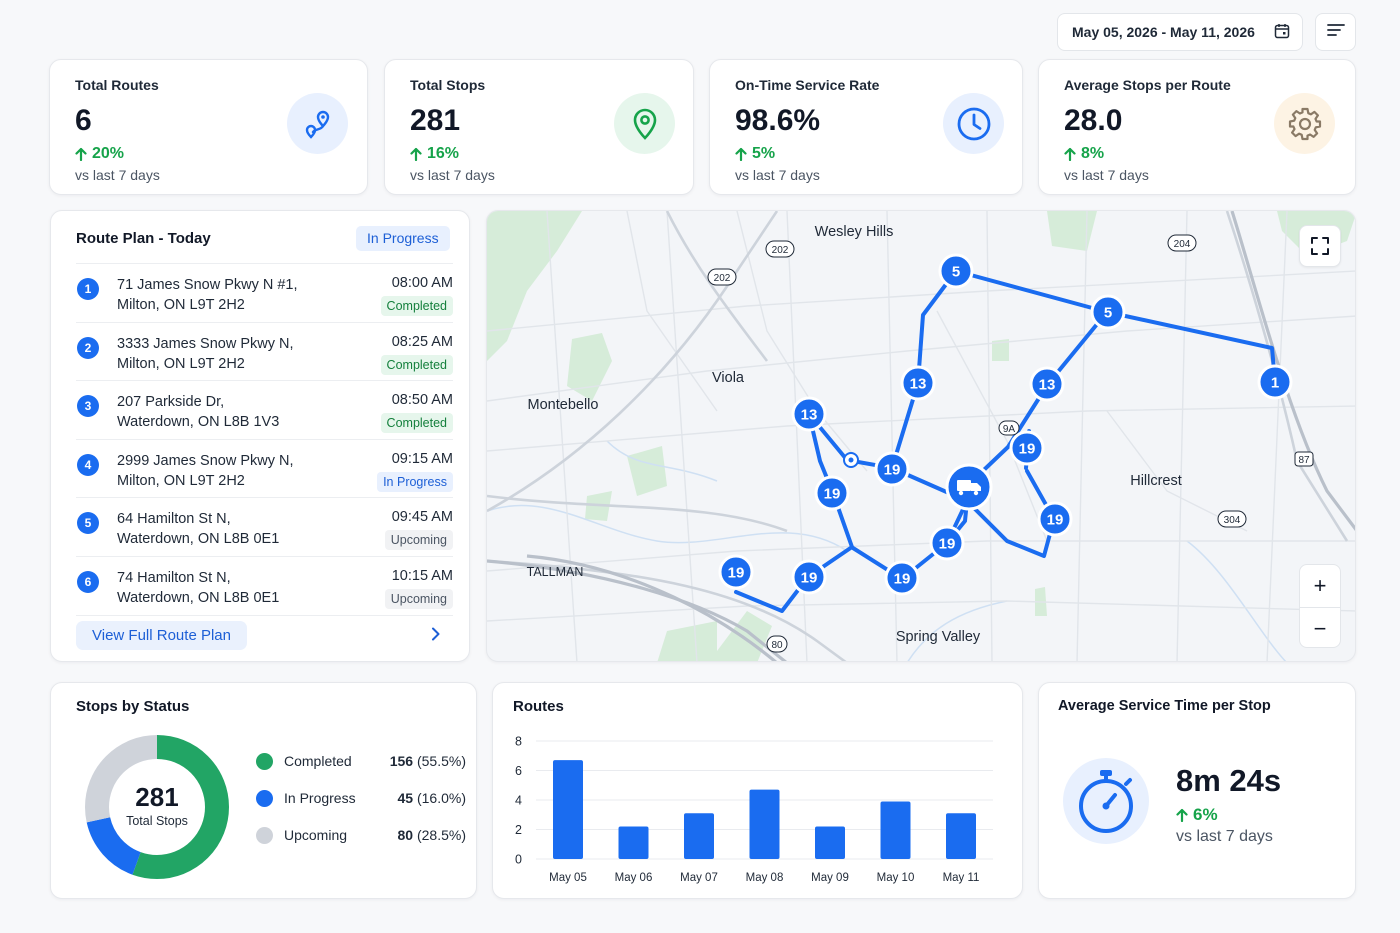 The width and height of the screenshot is (1400, 933). Describe the element at coordinates (1009, 428) in the screenshot. I see `road-shield: 9A` at that location.